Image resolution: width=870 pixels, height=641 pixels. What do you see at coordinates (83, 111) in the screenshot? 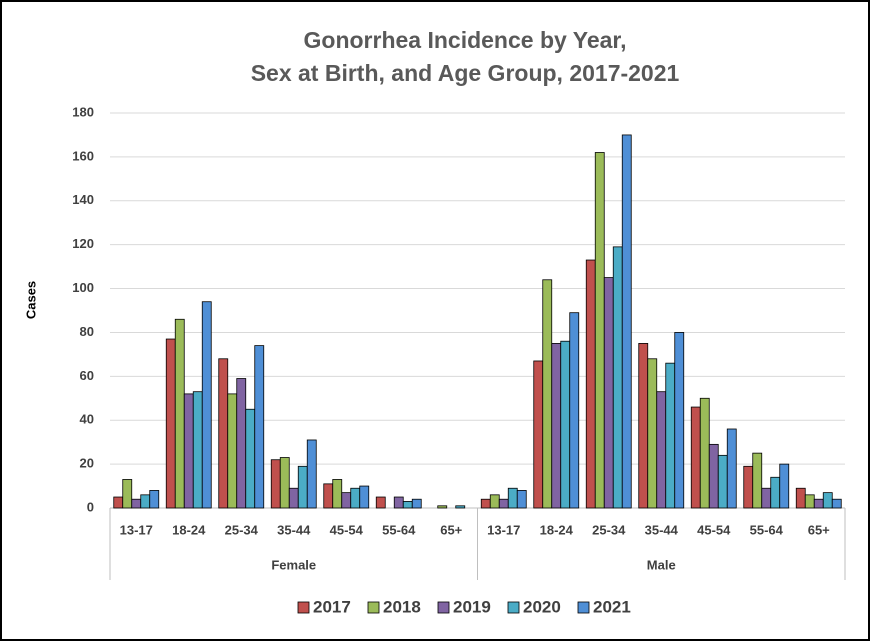
I see `y-tick-label: 180` at bounding box center [83, 111].